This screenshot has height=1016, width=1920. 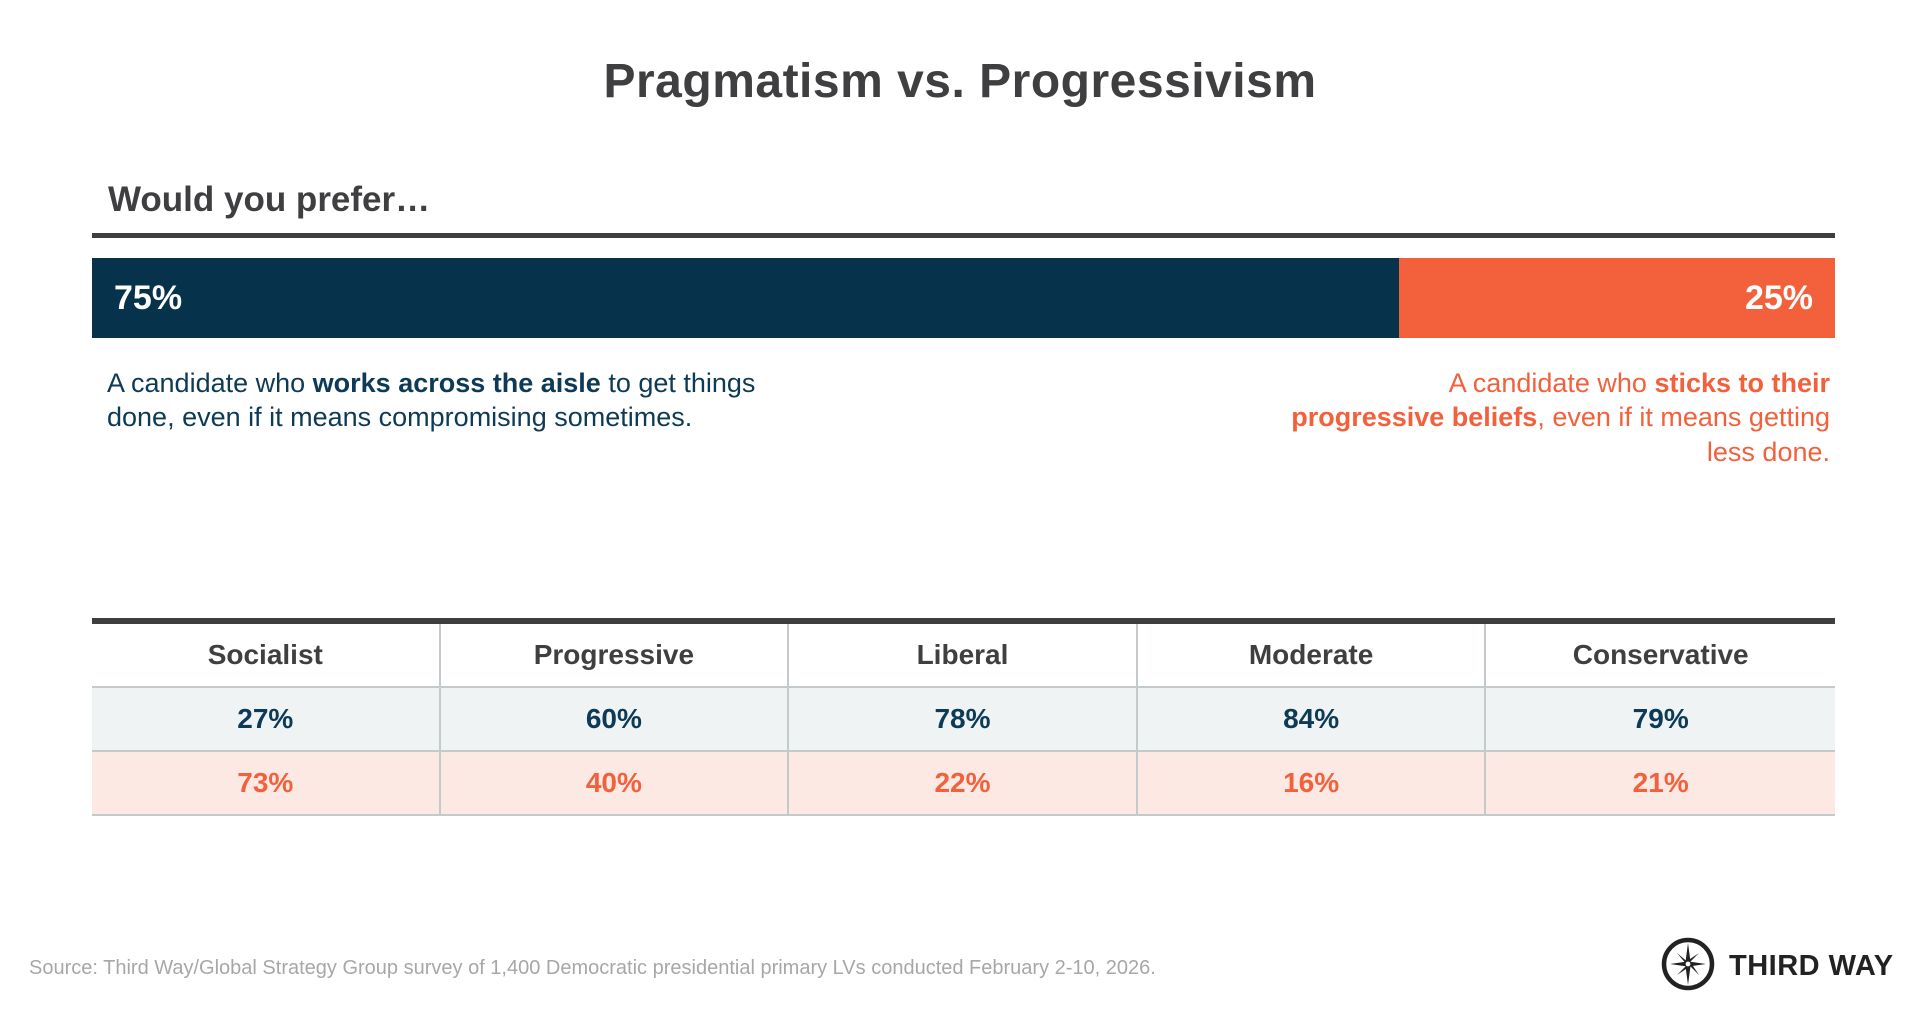 What do you see at coordinates (456, 383) in the screenshot?
I see `caption-left-bold: works across the aisle` at bounding box center [456, 383].